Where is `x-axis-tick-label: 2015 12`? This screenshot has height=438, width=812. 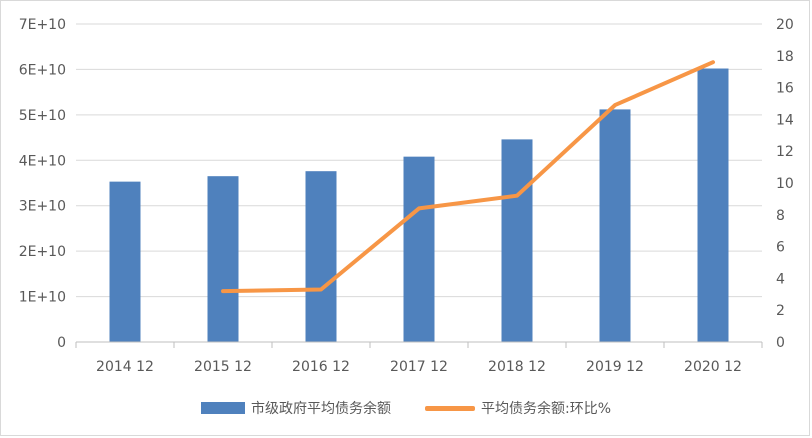 x-axis-tick-label: 2015 12 is located at coordinates (223, 367).